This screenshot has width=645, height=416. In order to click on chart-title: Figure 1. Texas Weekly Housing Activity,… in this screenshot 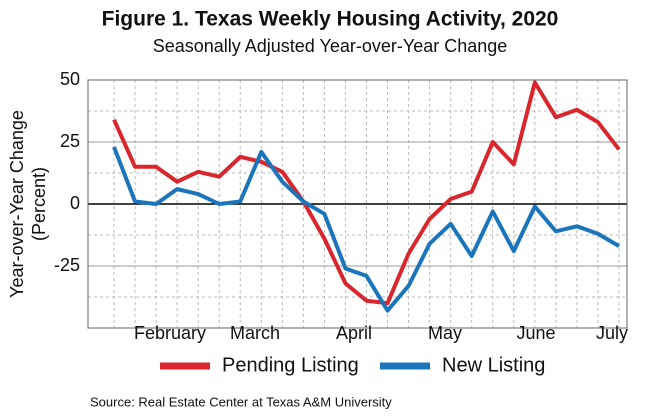, I will do `click(330, 19)`.